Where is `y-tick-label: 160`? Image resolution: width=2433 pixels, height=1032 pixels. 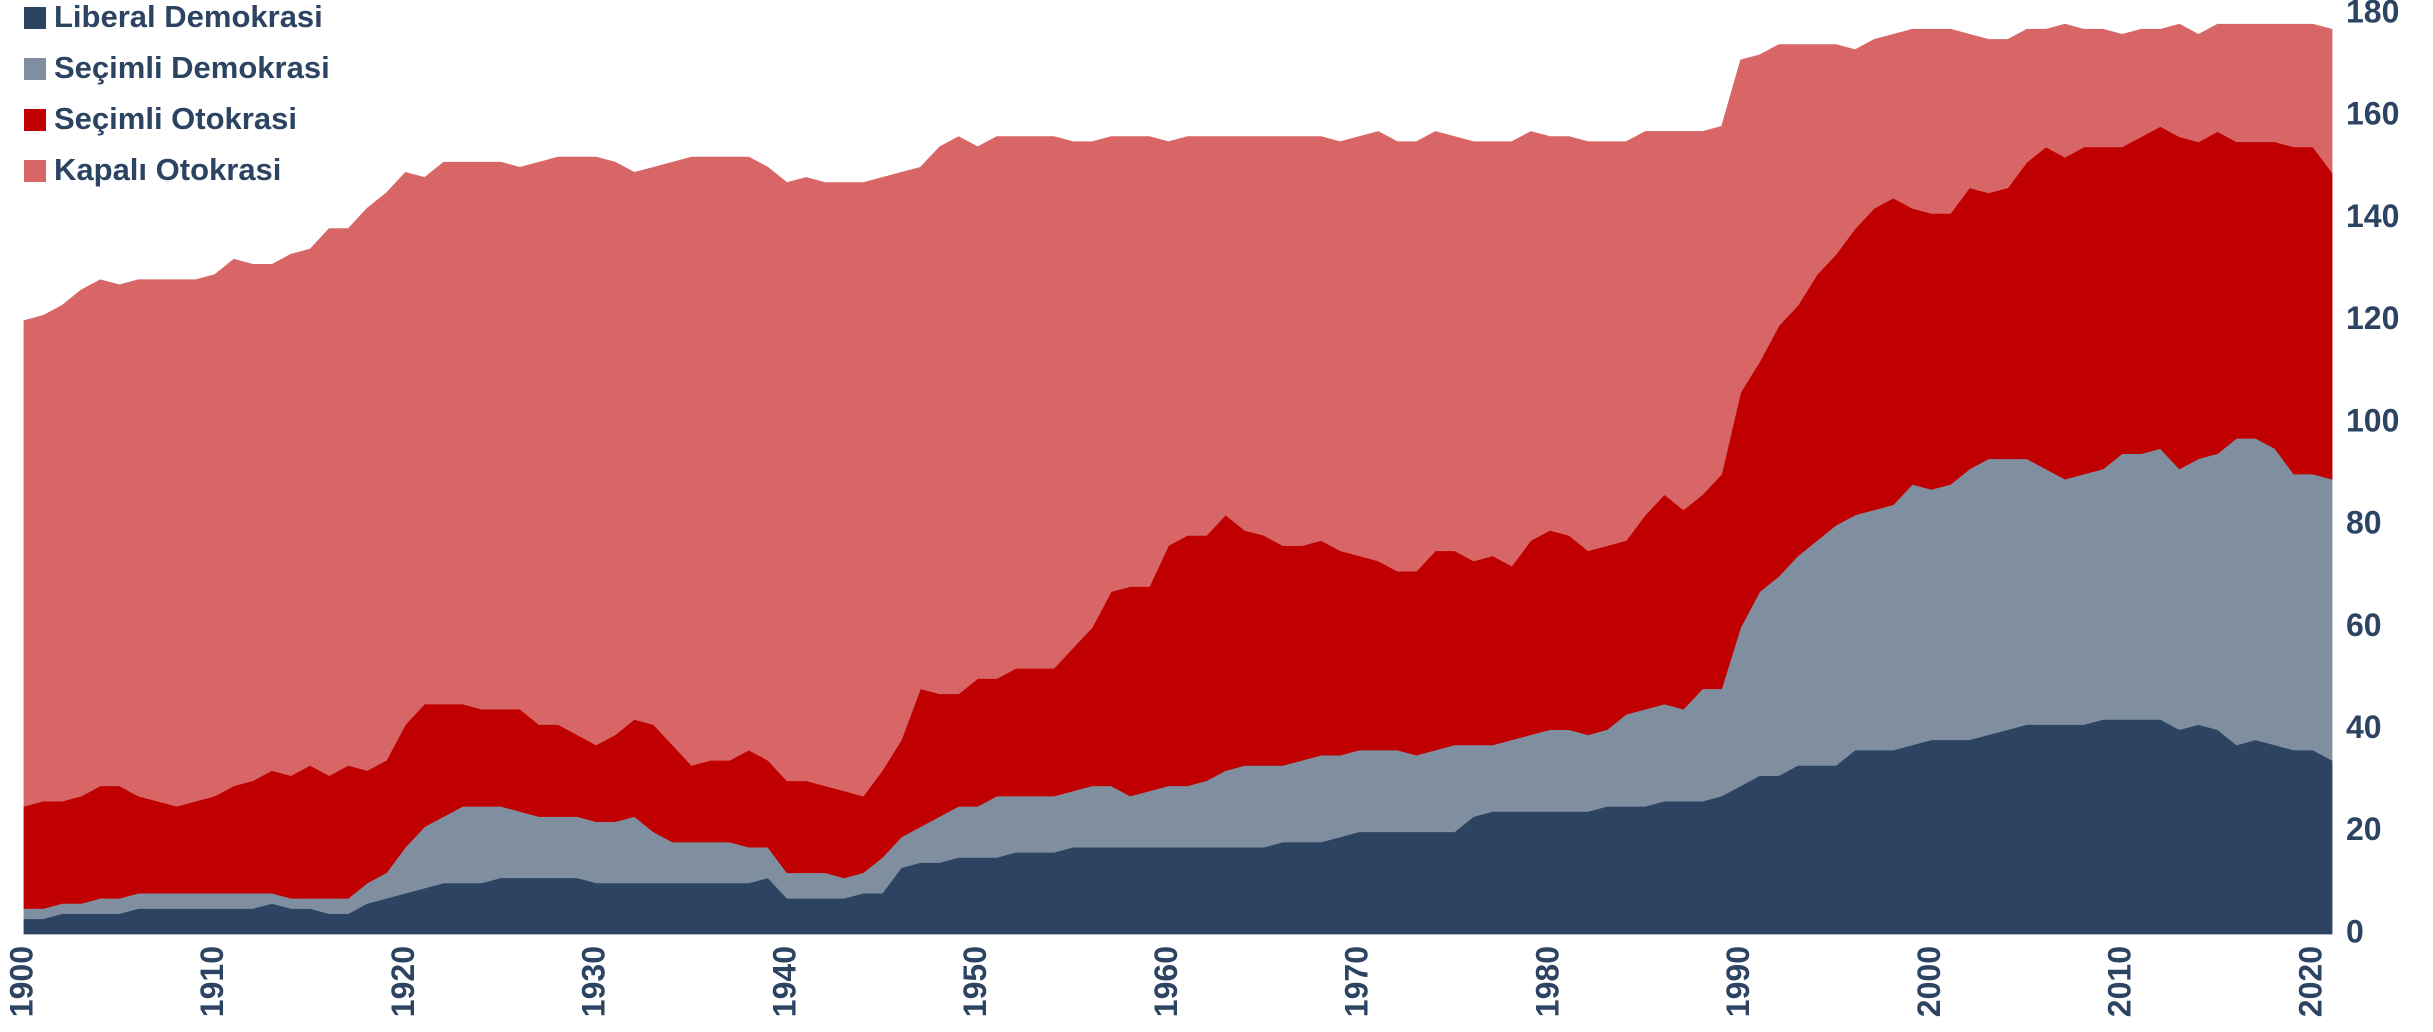
y-tick-label: 160 is located at coordinates (2372, 114).